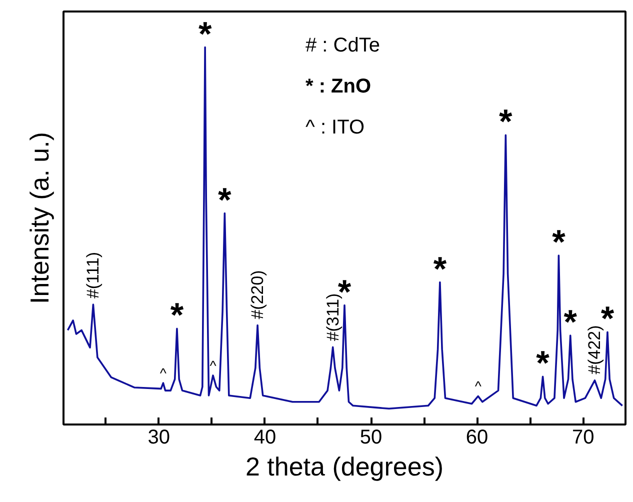 The height and width of the screenshot is (502, 633). What do you see at coordinates (159, 437) in the screenshot?
I see `x-tick-label: 30` at bounding box center [159, 437].